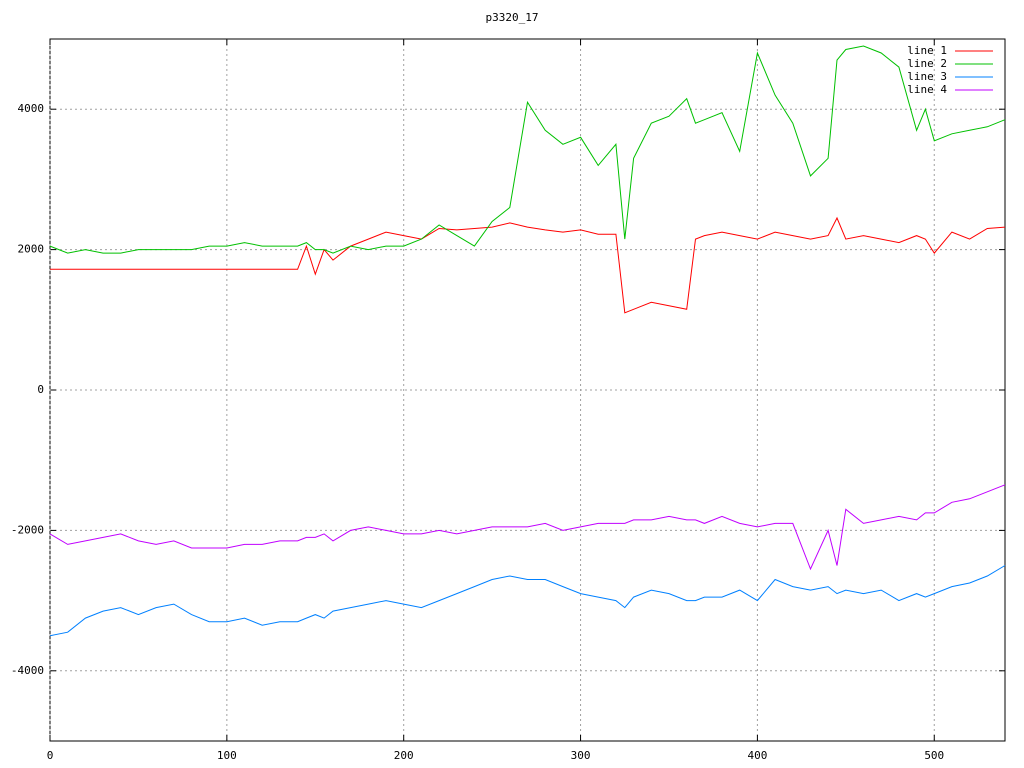 The image size is (1024, 768). Describe the element at coordinates (581, 755) in the screenshot. I see `x-tick-label: 300` at that location.